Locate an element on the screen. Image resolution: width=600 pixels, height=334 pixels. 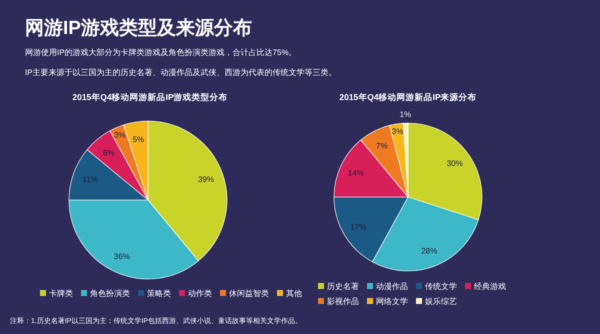
data-label: 39% is located at coordinates (206, 179).